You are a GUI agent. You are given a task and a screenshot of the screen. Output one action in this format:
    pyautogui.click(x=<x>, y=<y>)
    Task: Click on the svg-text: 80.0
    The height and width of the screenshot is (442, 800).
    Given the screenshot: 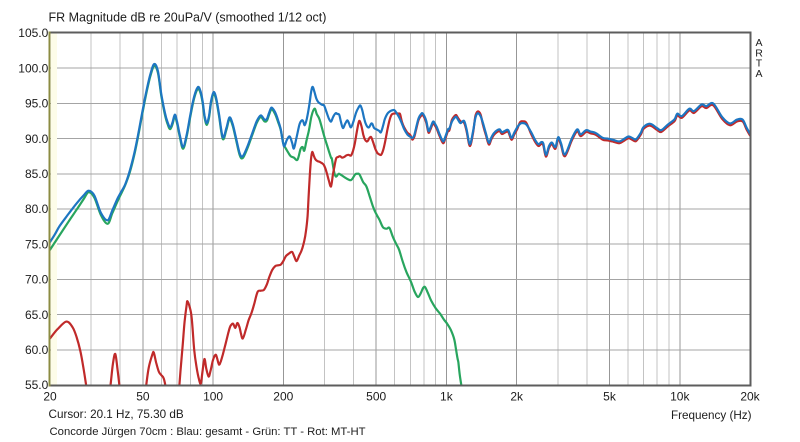 What is the action you would take?
    pyautogui.click(x=37, y=209)
    